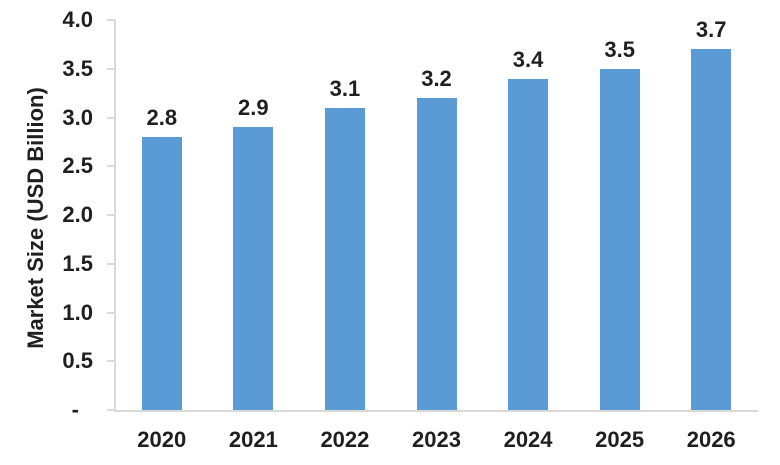 Image resolution: width=780 pixels, height=465 pixels. What do you see at coordinates (75, 409) in the screenshot?
I see `y-tick-label: -` at bounding box center [75, 409].